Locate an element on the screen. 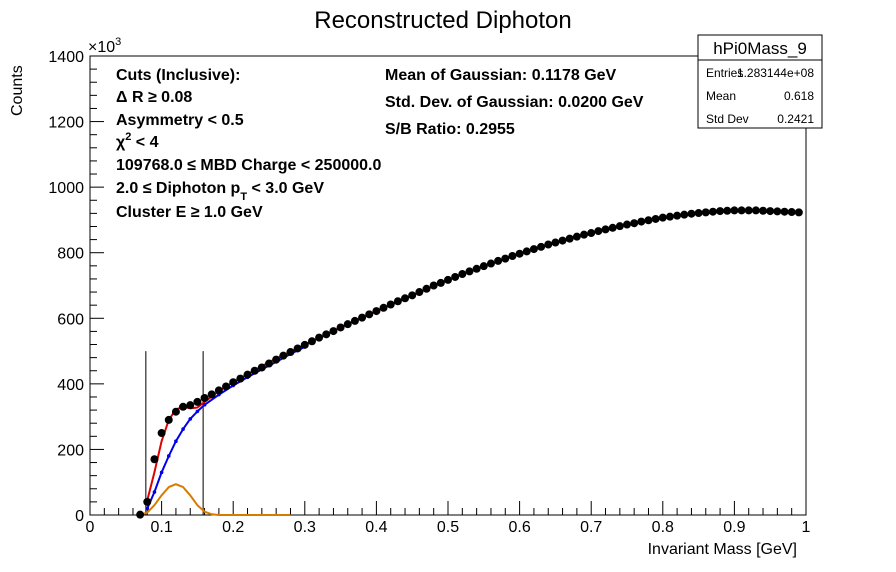 This screenshot has width=896, height=572. fit-result-line: Std. Dev. of Gaussian: 0.0200 GeV is located at coordinates (514, 102).